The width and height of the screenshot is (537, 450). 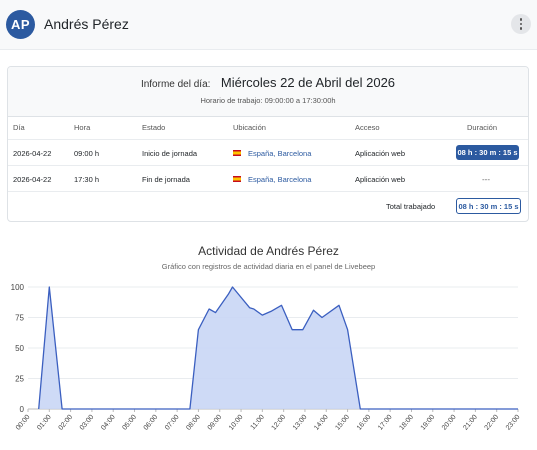 What do you see at coordinates (406, 423) in the screenshot?
I see `x-tick-label: 18:00` at bounding box center [406, 423].